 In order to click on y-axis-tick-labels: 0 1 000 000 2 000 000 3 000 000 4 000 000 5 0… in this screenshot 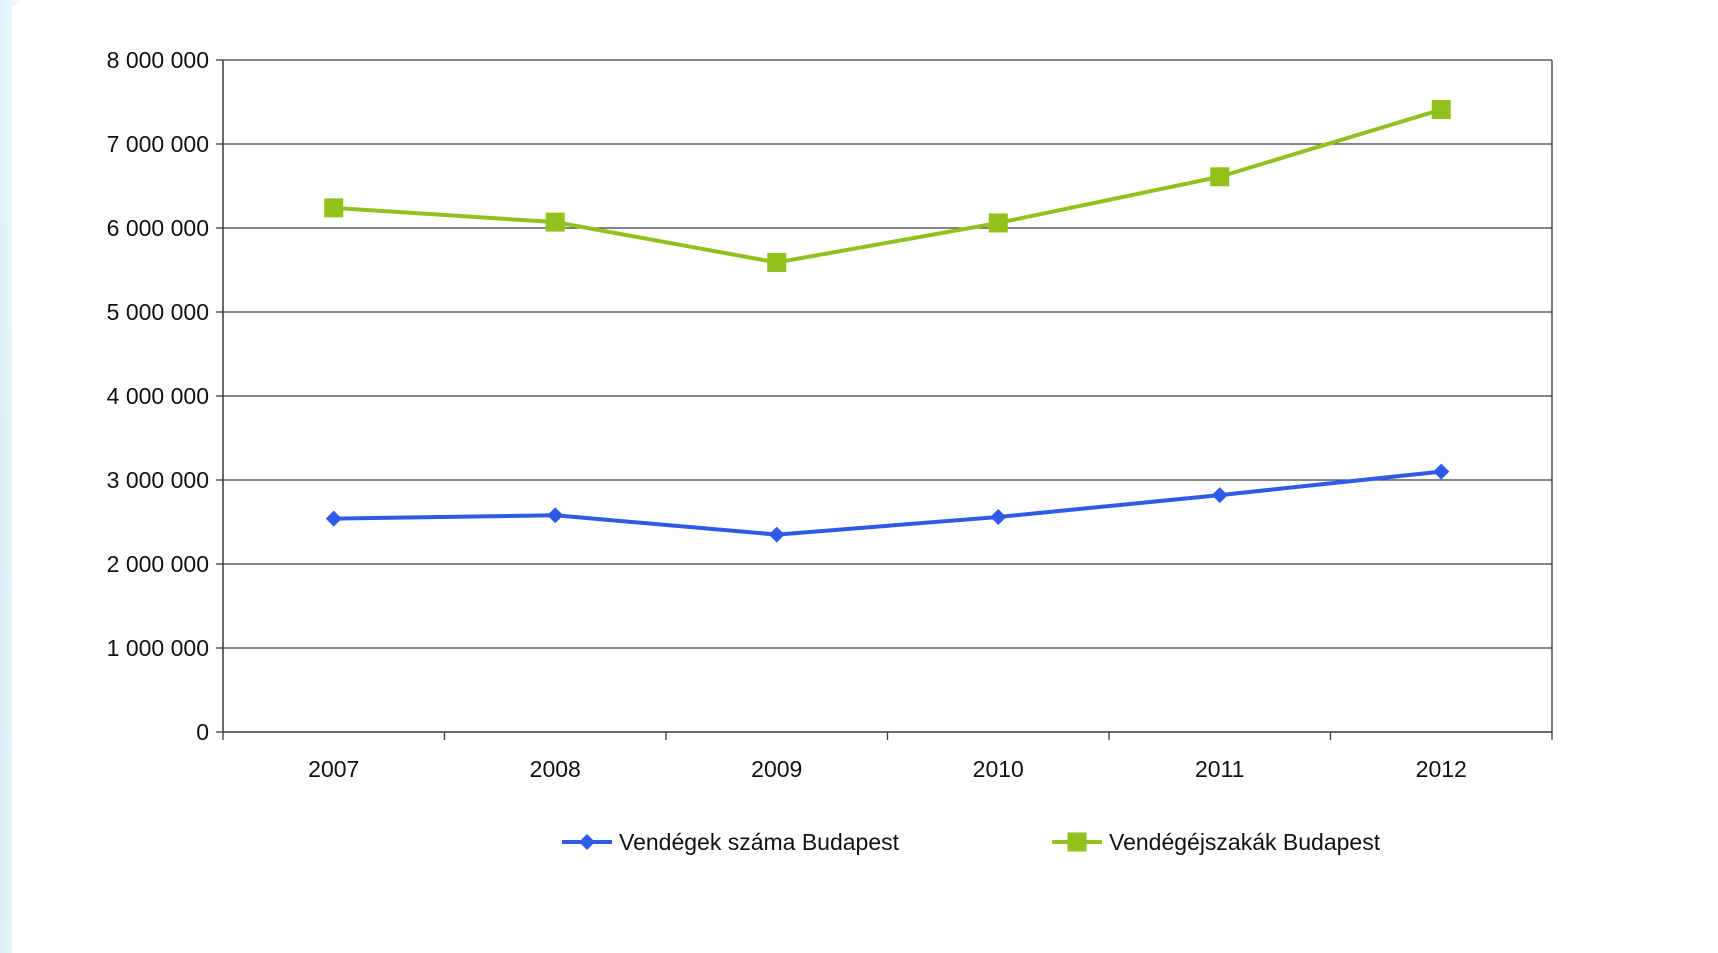, I will do `click(158, 396)`.